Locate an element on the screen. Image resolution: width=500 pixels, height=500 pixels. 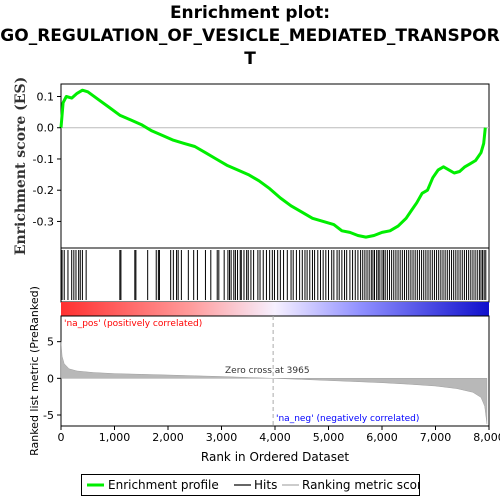
es-y-tick-label: -0.1 is located at coordinates (43, 159).